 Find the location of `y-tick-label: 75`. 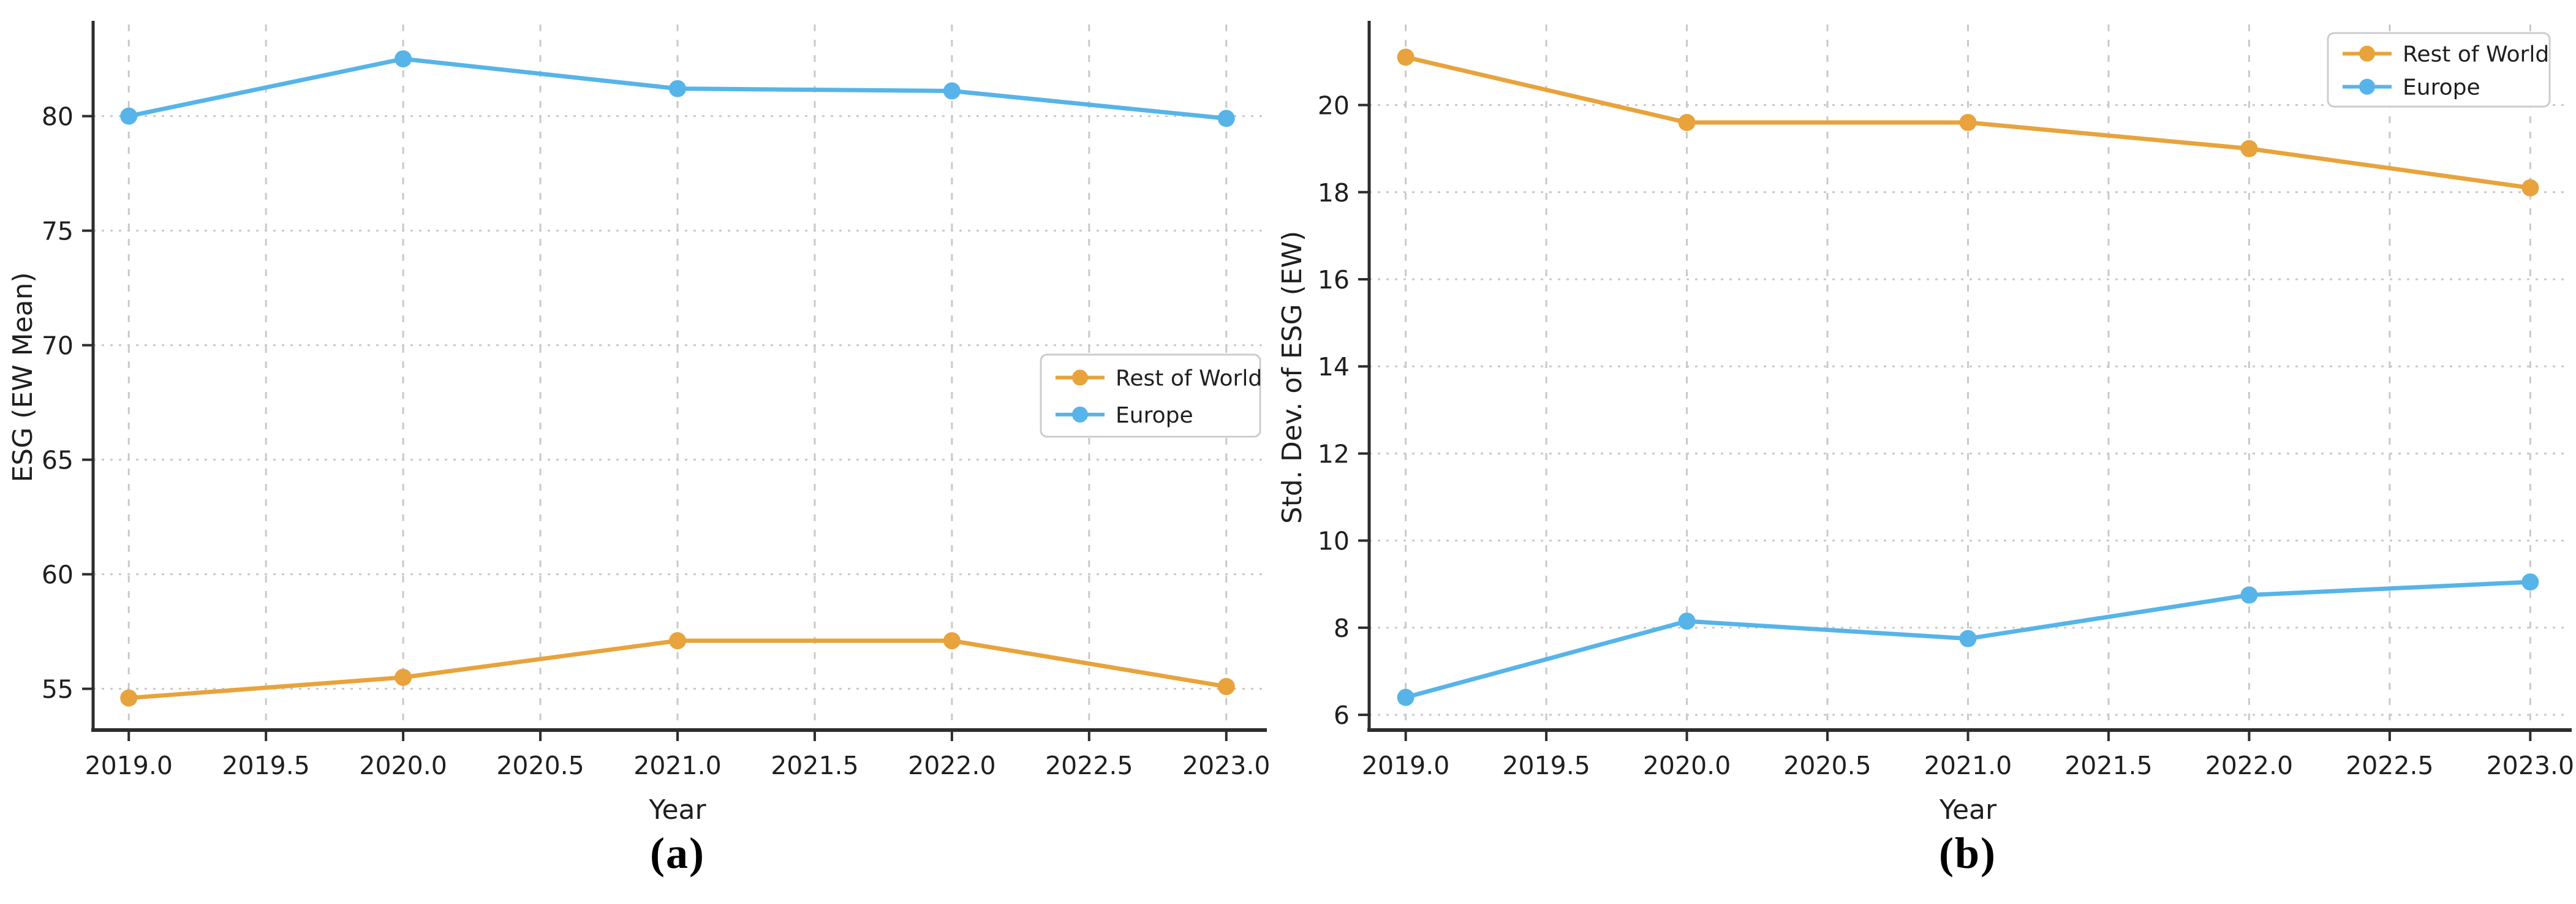

y-tick-label: 75 is located at coordinates (58, 231).